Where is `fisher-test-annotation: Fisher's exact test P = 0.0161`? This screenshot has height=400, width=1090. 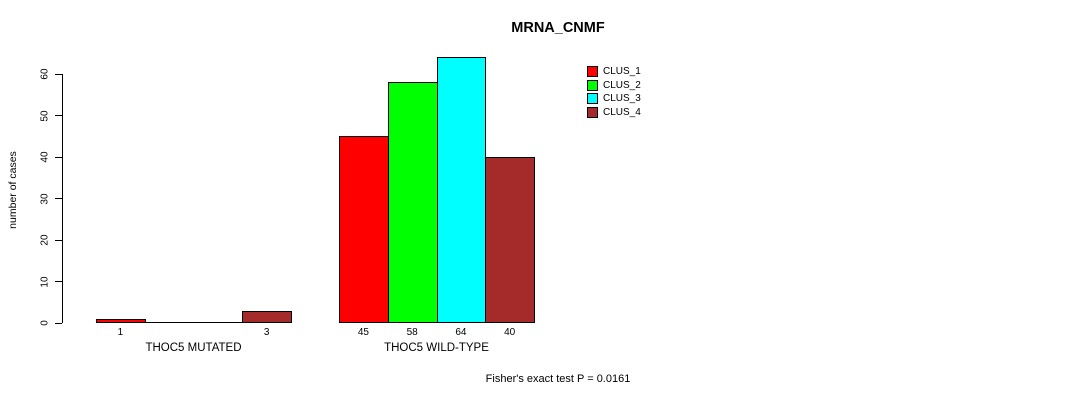 fisher-test-annotation: Fisher's exact test P = 0.0161 is located at coordinates (558, 379).